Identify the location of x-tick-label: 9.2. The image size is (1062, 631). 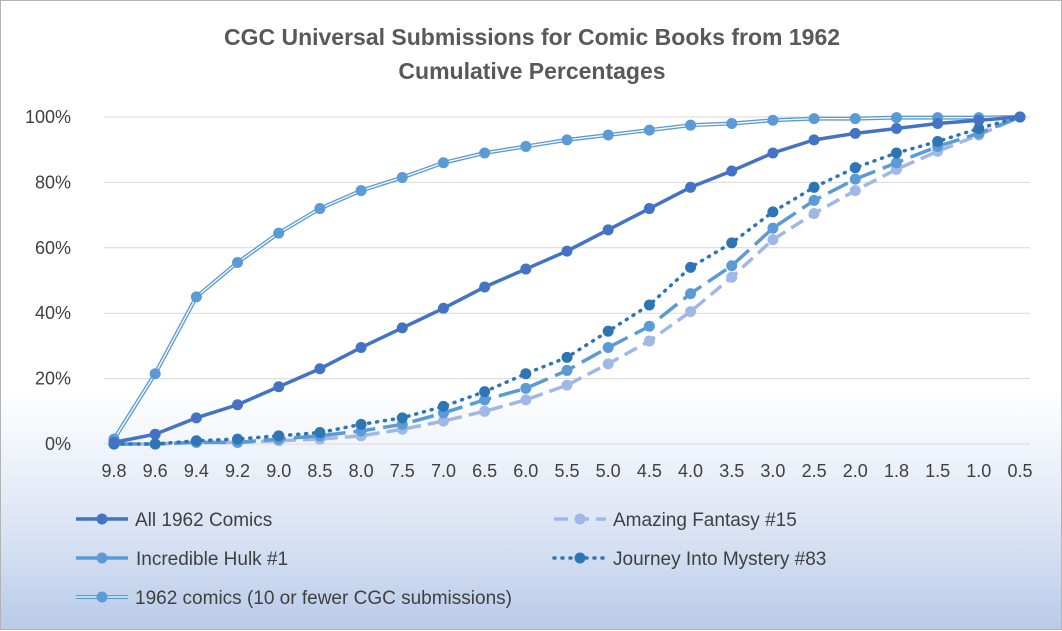
(237, 471).